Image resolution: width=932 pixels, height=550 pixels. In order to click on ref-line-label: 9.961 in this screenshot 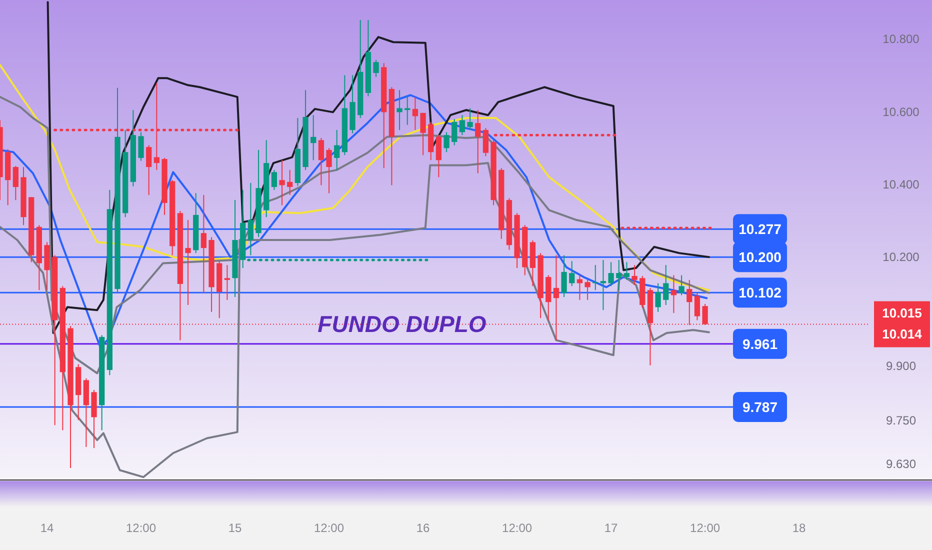, I will do `click(760, 344)`.